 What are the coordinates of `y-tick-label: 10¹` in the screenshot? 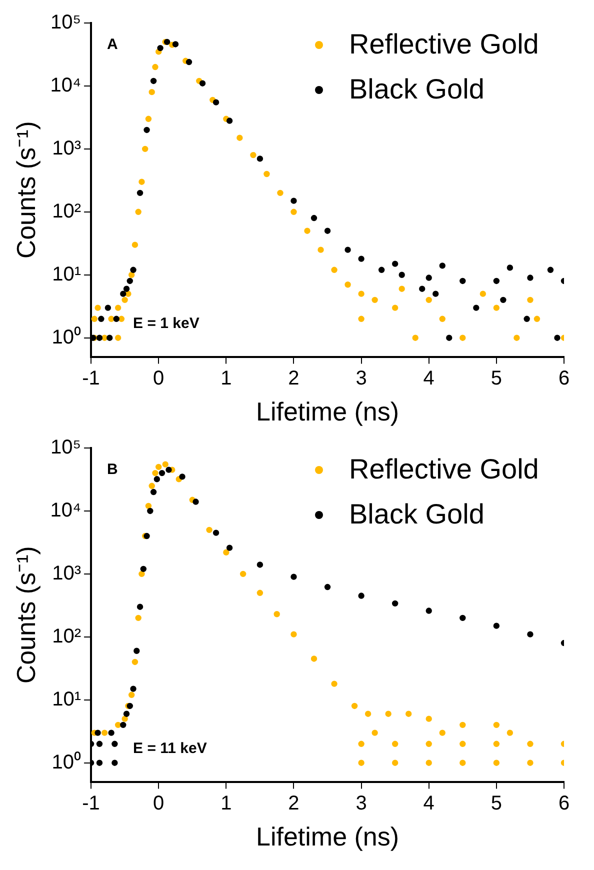 It's located at (67, 699).